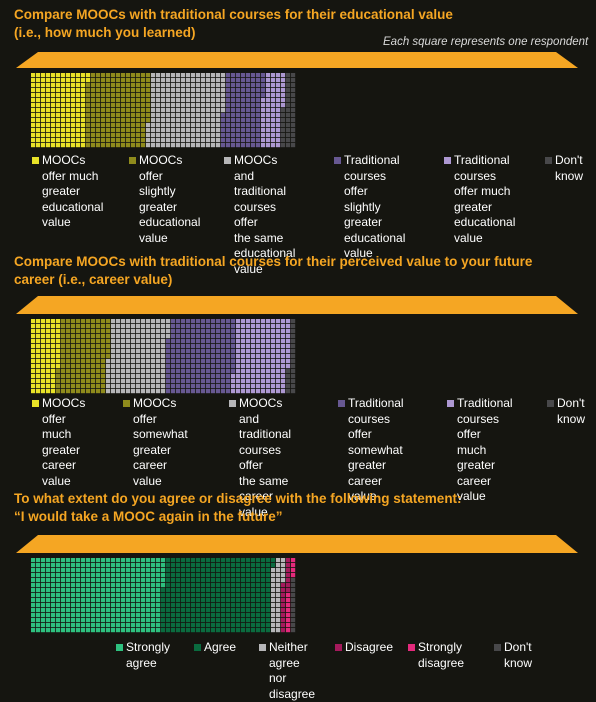 The height and width of the screenshot is (702, 596). Describe the element at coordinates (341, 403) in the screenshot. I see `legend-swatch` at that location.